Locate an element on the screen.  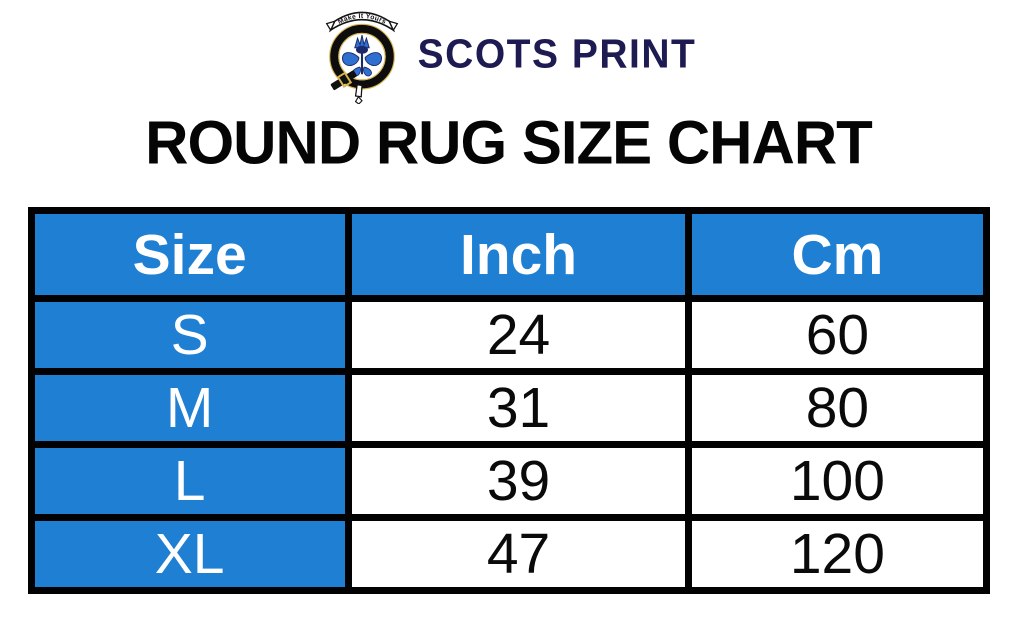
size-label: M is located at coordinates (189, 408).